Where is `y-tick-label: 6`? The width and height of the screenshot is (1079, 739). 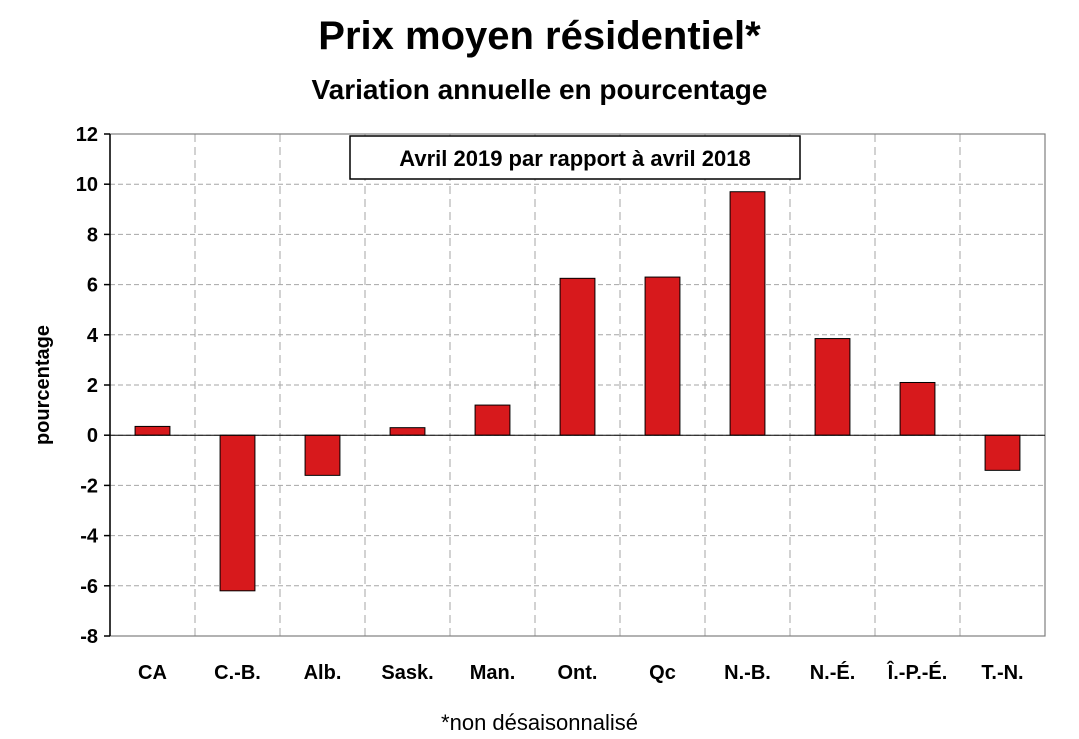 y-tick-label: 6 is located at coordinates (92, 286).